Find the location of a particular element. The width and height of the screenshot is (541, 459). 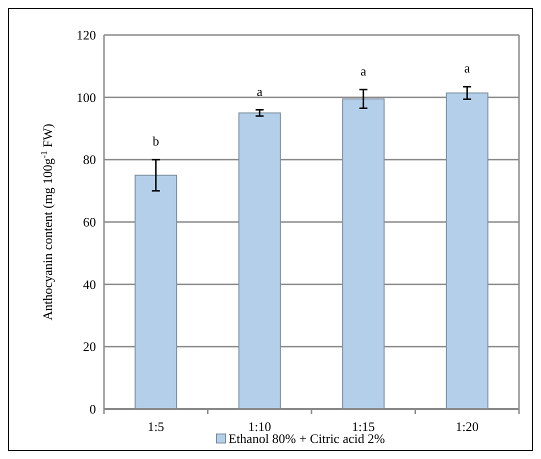

y-tick-label: 20 is located at coordinates (89, 346).